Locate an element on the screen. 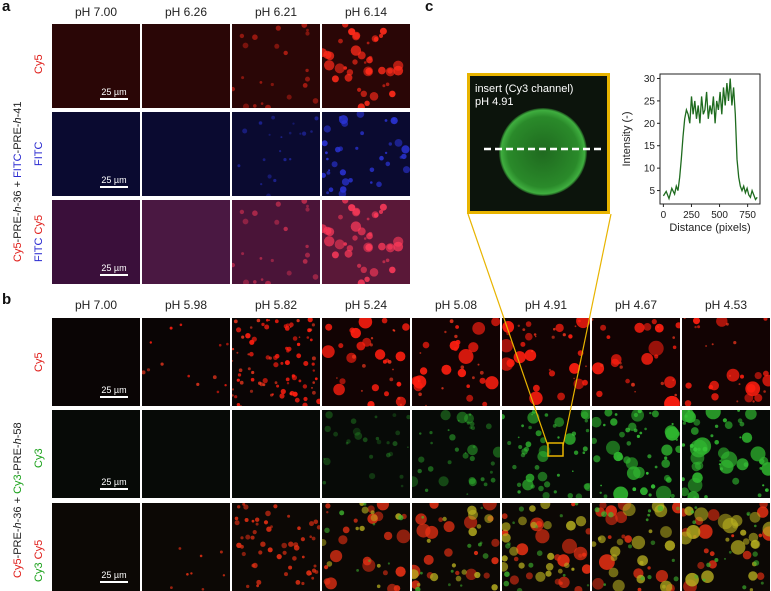 This screenshot has height=591, width=771. y-tick-label: 15 is located at coordinates (650, 146).